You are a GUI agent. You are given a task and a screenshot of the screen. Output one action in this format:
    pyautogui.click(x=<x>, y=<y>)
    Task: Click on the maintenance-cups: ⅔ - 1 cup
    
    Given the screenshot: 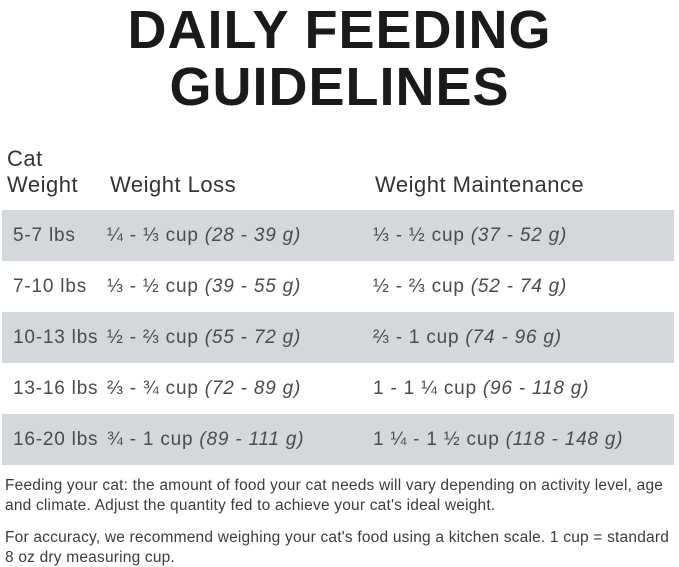 What is the action you would take?
    pyautogui.click(x=416, y=337)
    